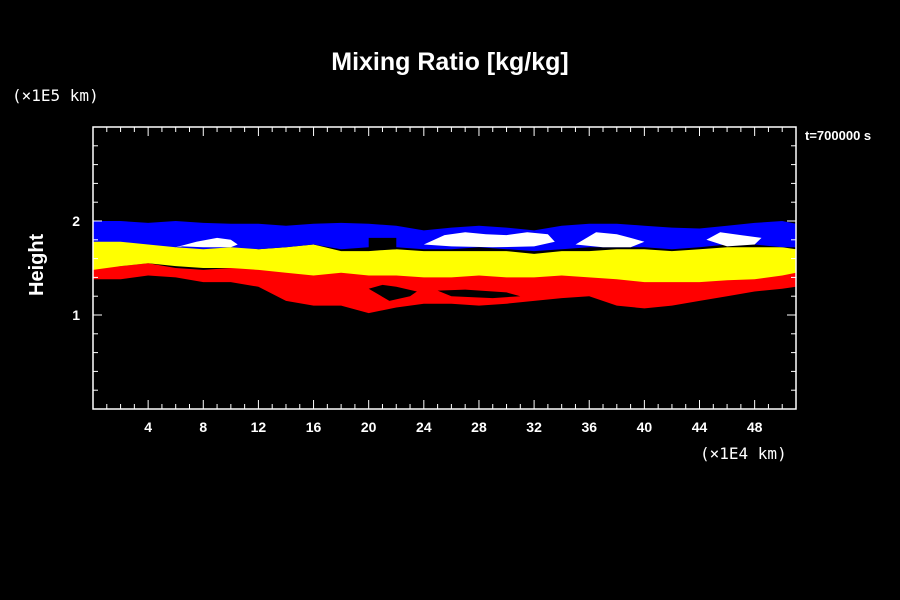 Image resolution: width=900 pixels, height=600 pixels. I want to click on x-tick-label: 48, so click(755, 427).